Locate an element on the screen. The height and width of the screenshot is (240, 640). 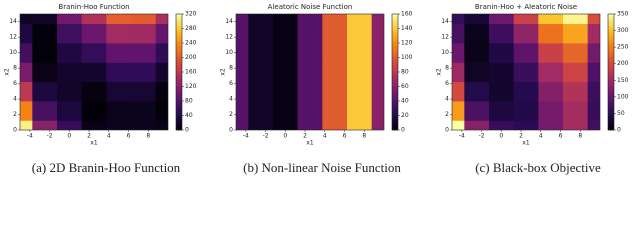
y-tick-label: 4 is located at coordinates (231, 99).